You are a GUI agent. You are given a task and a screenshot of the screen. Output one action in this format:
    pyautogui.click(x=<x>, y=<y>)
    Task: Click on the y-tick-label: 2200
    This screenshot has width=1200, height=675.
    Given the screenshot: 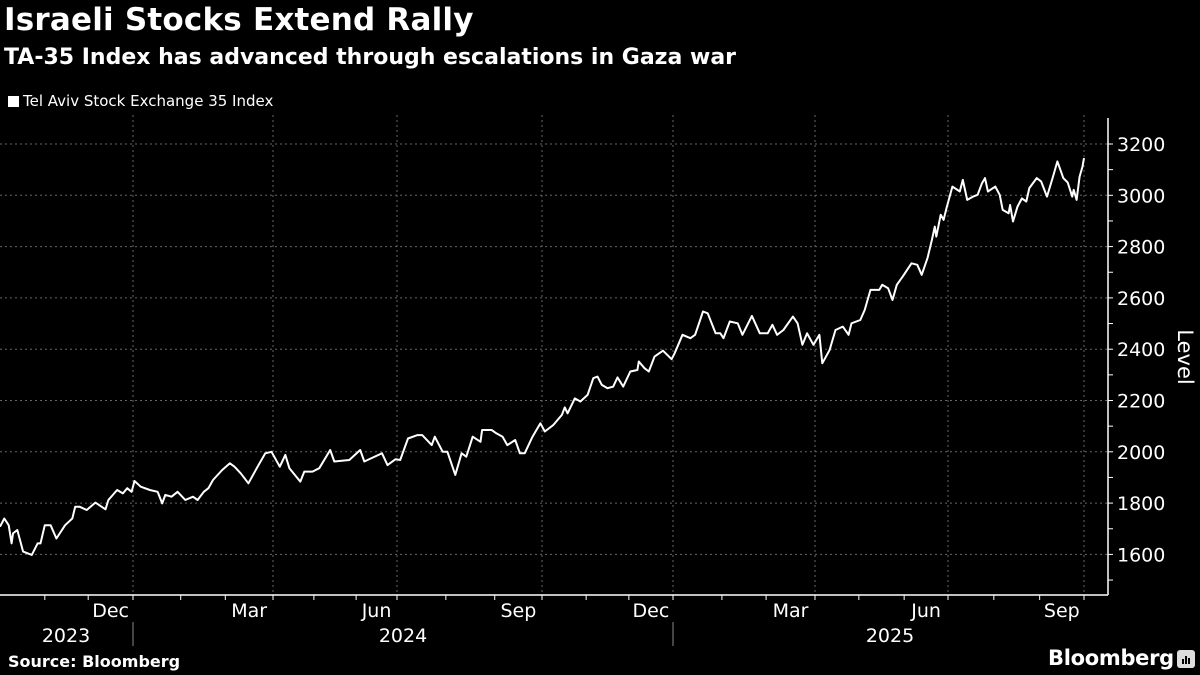 What is the action you would take?
    pyautogui.click(x=1141, y=402)
    